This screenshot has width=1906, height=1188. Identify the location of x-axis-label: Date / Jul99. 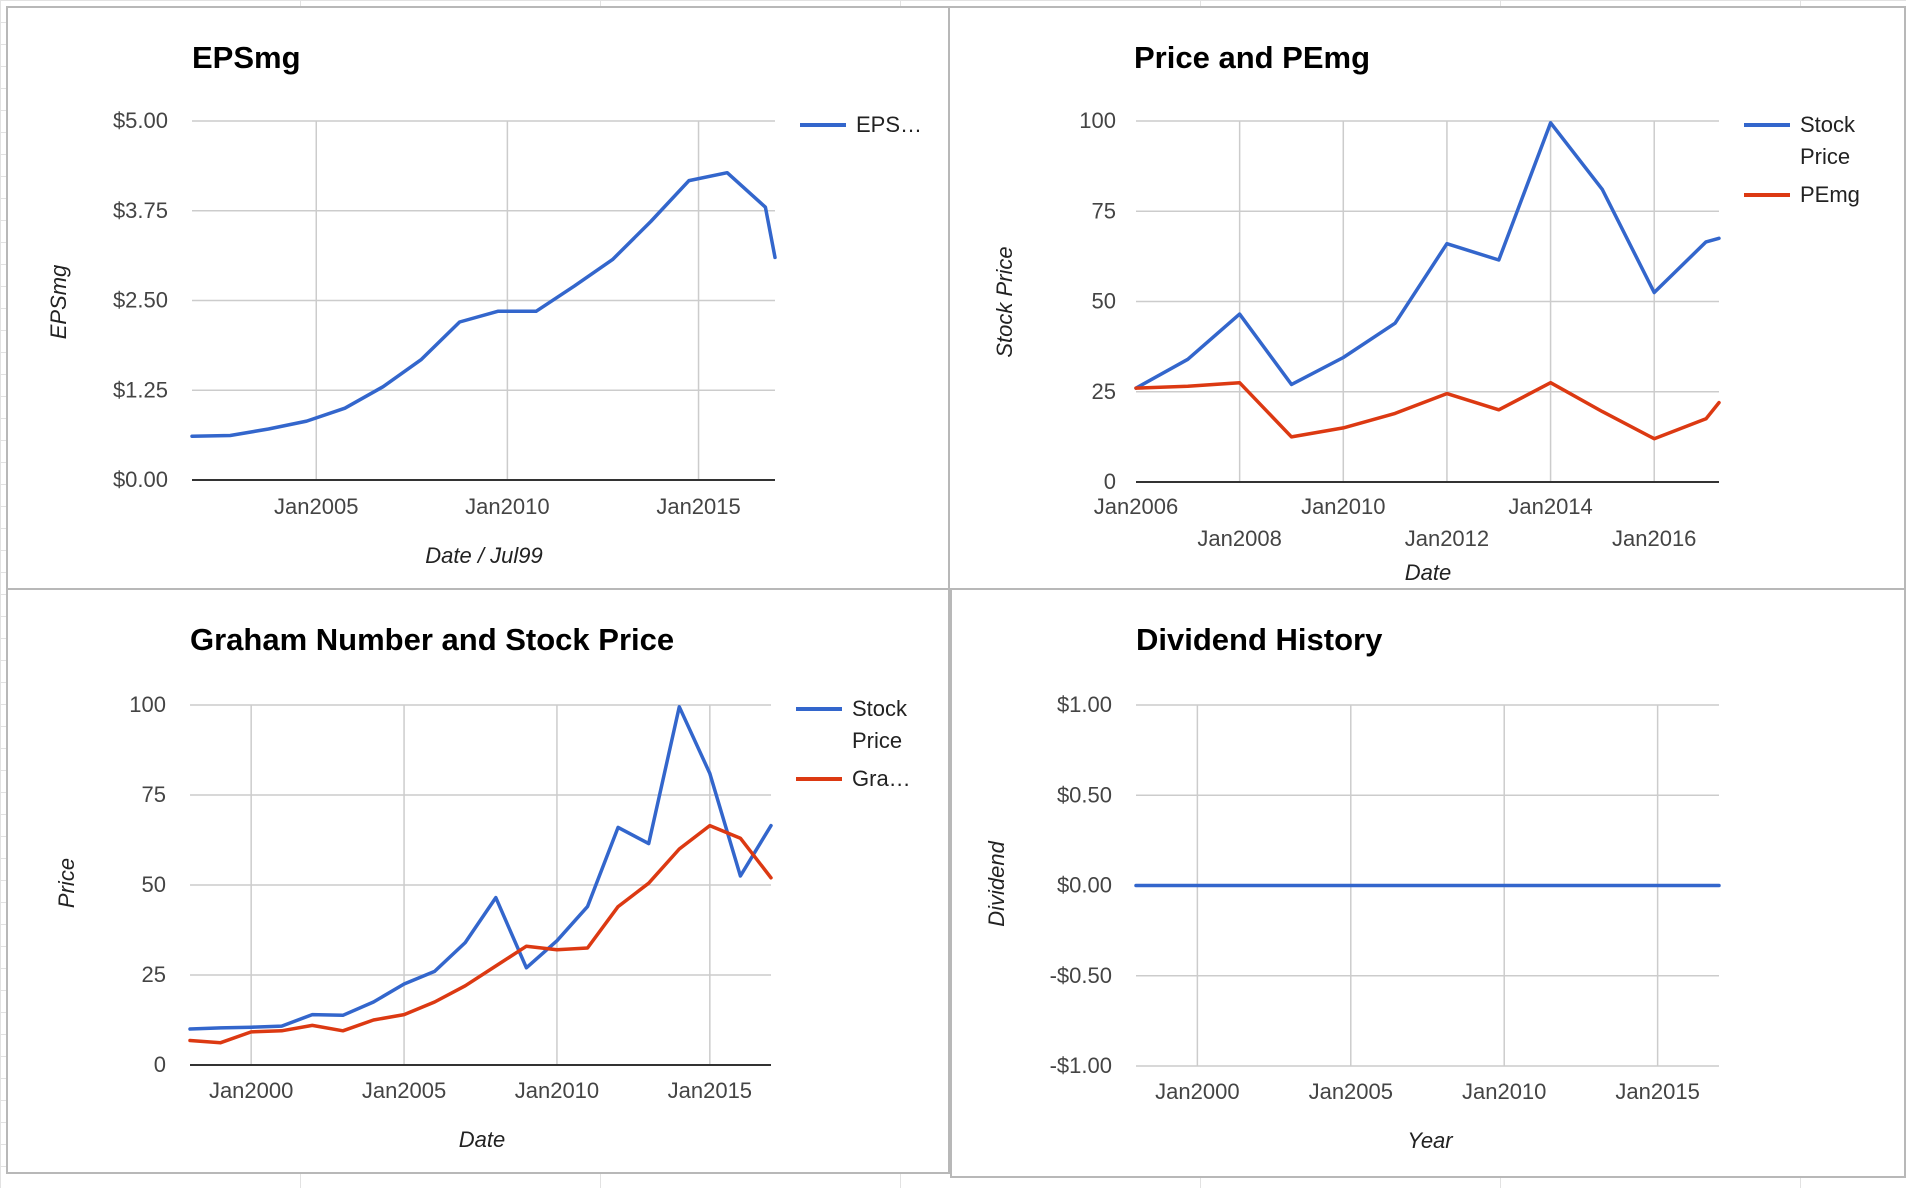
(483, 555).